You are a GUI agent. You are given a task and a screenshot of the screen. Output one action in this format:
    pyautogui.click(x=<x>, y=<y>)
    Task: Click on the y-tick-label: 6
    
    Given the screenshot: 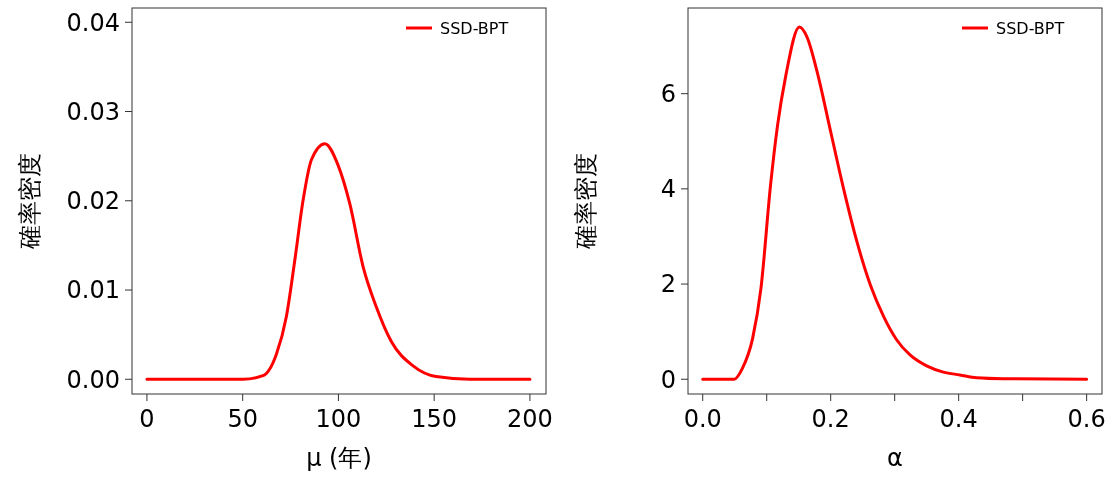 What is the action you would take?
    pyautogui.click(x=668, y=94)
    